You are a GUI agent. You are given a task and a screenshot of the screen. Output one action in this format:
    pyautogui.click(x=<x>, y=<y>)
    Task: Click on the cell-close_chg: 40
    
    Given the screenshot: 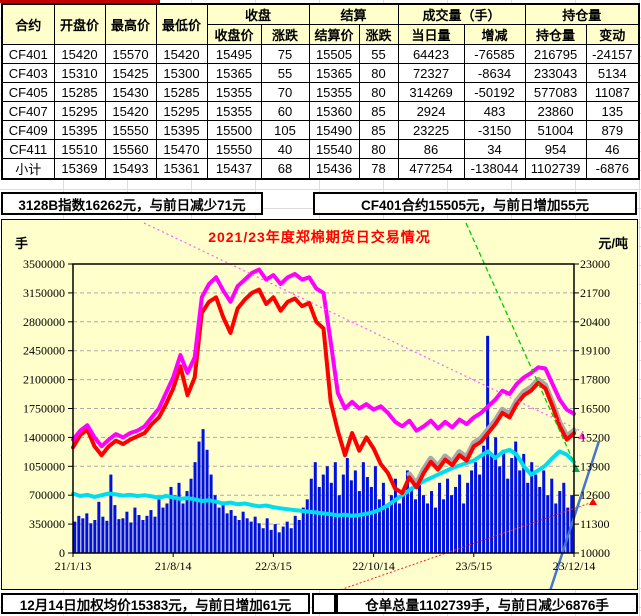 What is the action you would take?
    pyautogui.click(x=285, y=149)
    